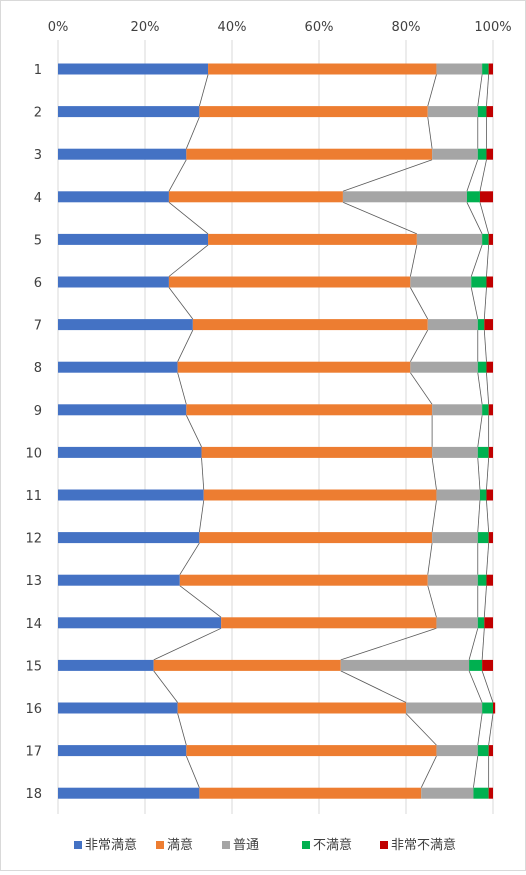 This screenshot has height=875, width=526. I want to click on category-label: 13, so click(33, 581).